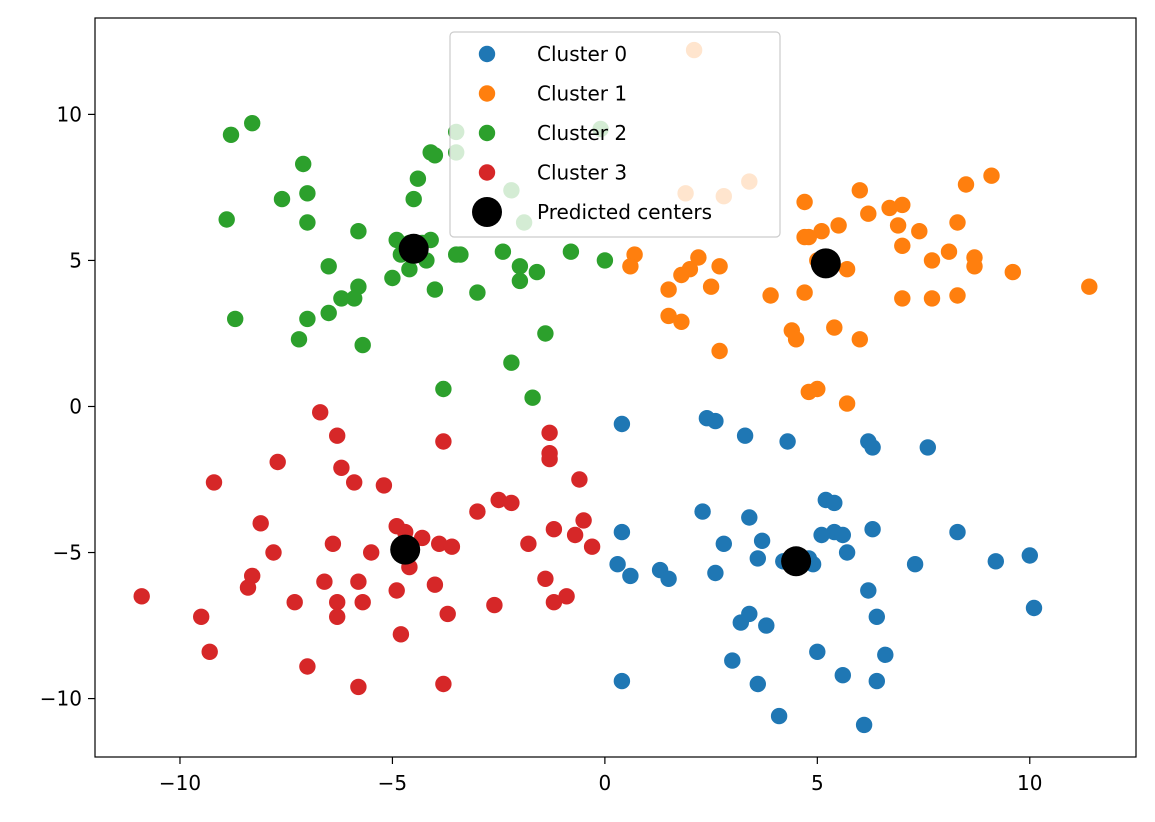 This screenshot has width=1155, height=822. I want to click on legend-label: Cluster 1, so click(582, 94).